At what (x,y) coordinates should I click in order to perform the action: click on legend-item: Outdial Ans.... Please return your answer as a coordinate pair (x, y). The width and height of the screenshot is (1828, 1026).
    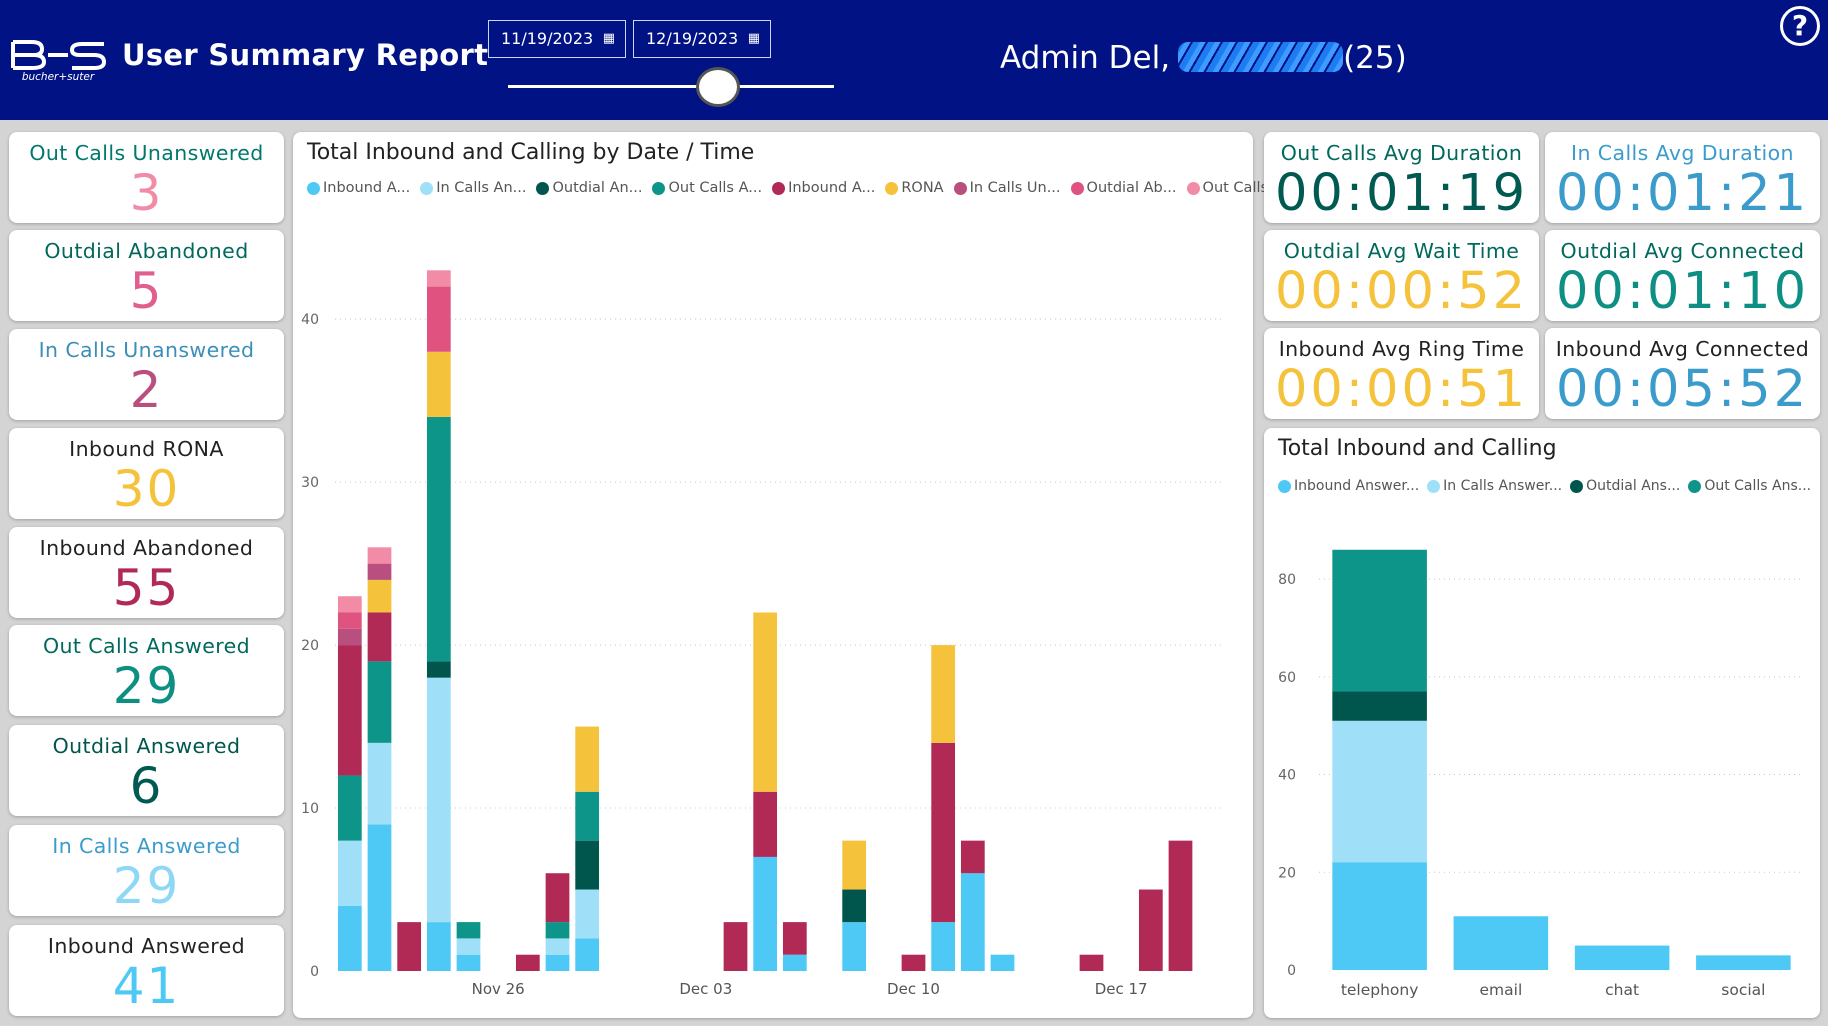
    Looking at the image, I should click on (1625, 486).